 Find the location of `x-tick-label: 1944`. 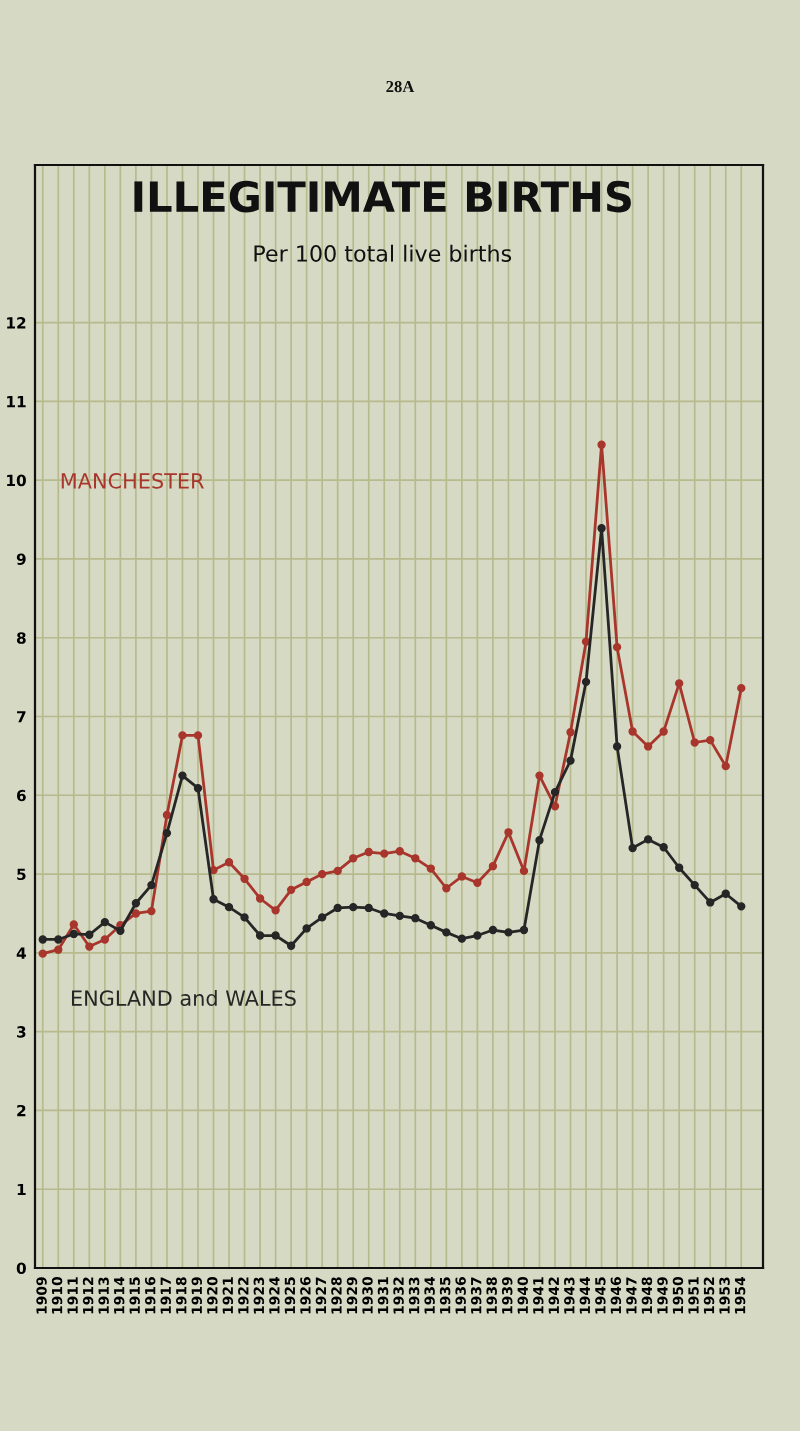

x-tick-label: 1944 is located at coordinates (585, 1295).